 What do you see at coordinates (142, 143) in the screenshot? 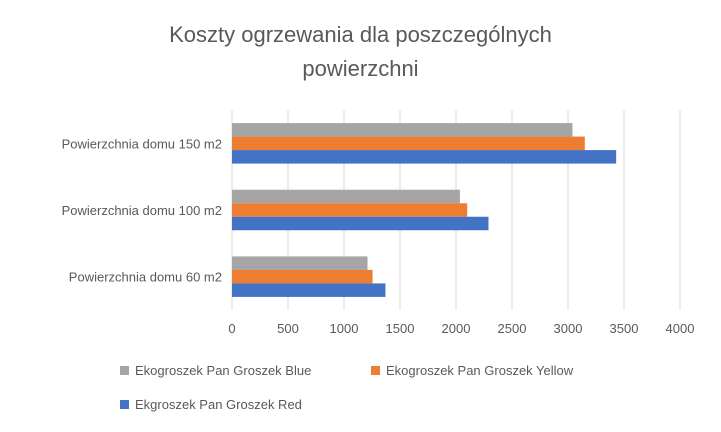
I see `category-label: Powierzchnia domu 150 m2` at bounding box center [142, 143].